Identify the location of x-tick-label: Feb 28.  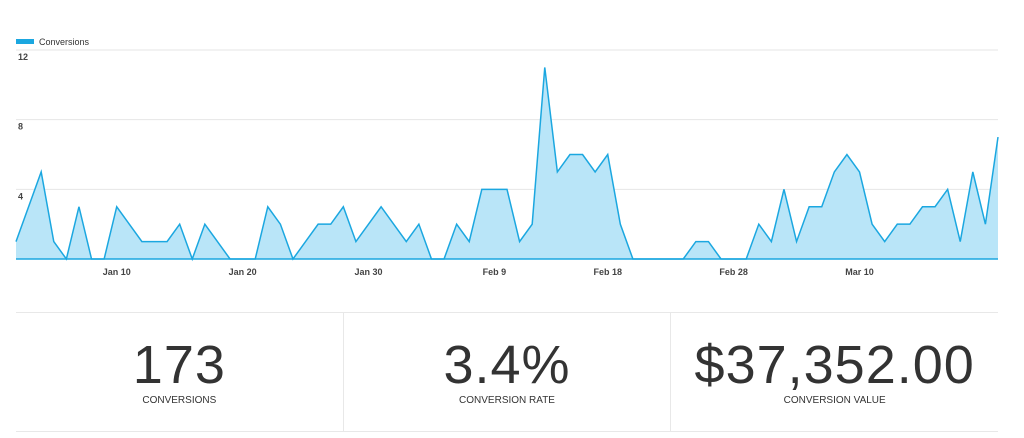
(733, 272).